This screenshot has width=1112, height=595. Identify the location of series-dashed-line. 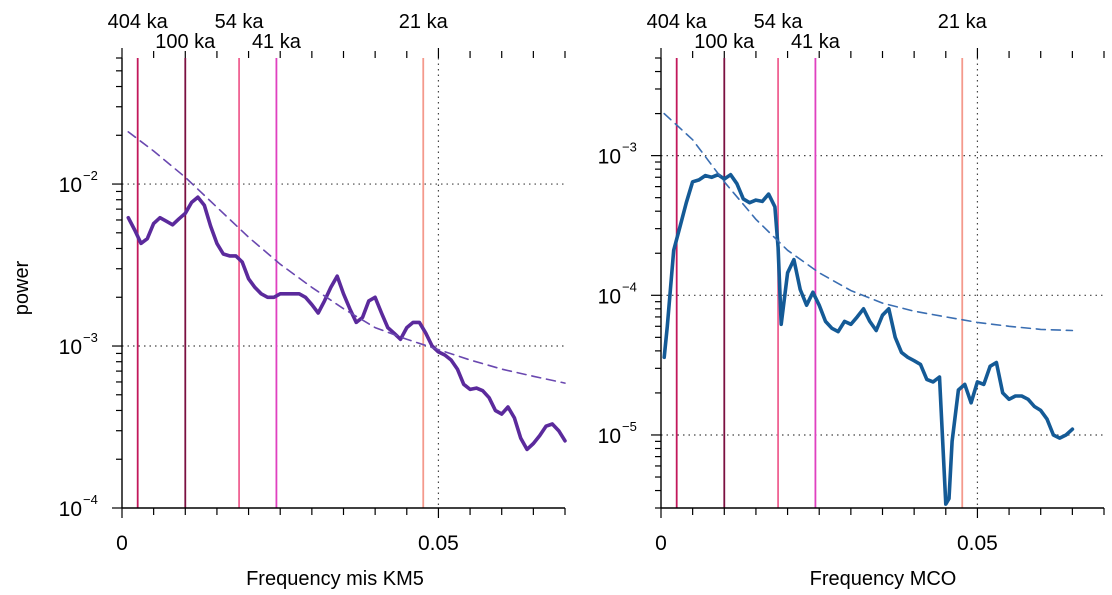
(868, 222).